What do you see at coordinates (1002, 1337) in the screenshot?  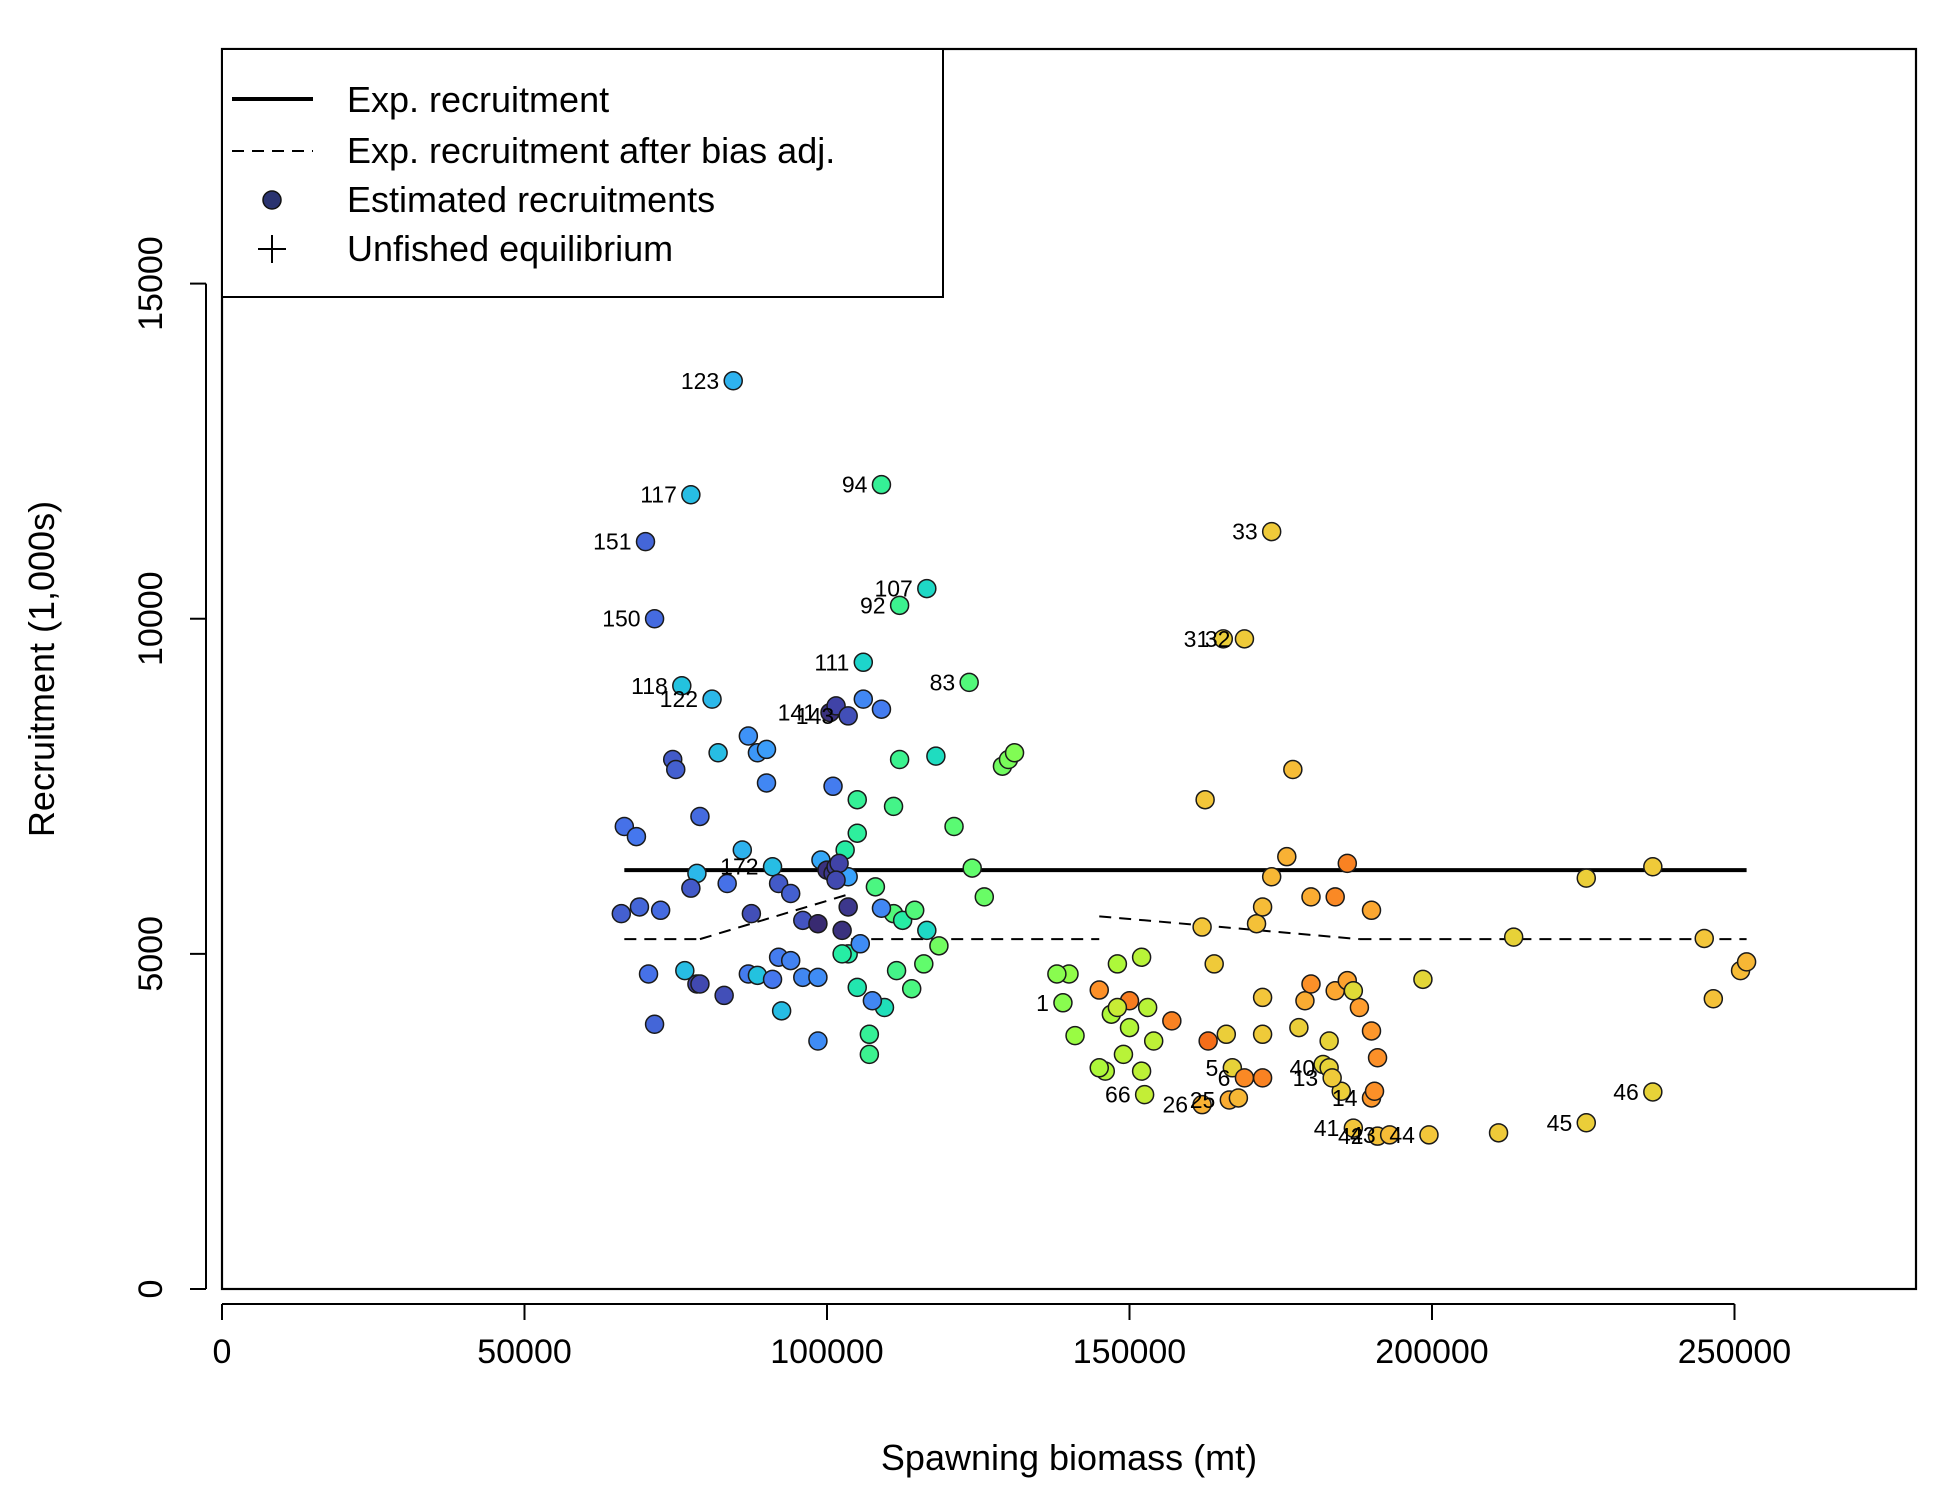 I see `x-axis: 0 50000 100000 150000 200000 250000` at bounding box center [1002, 1337].